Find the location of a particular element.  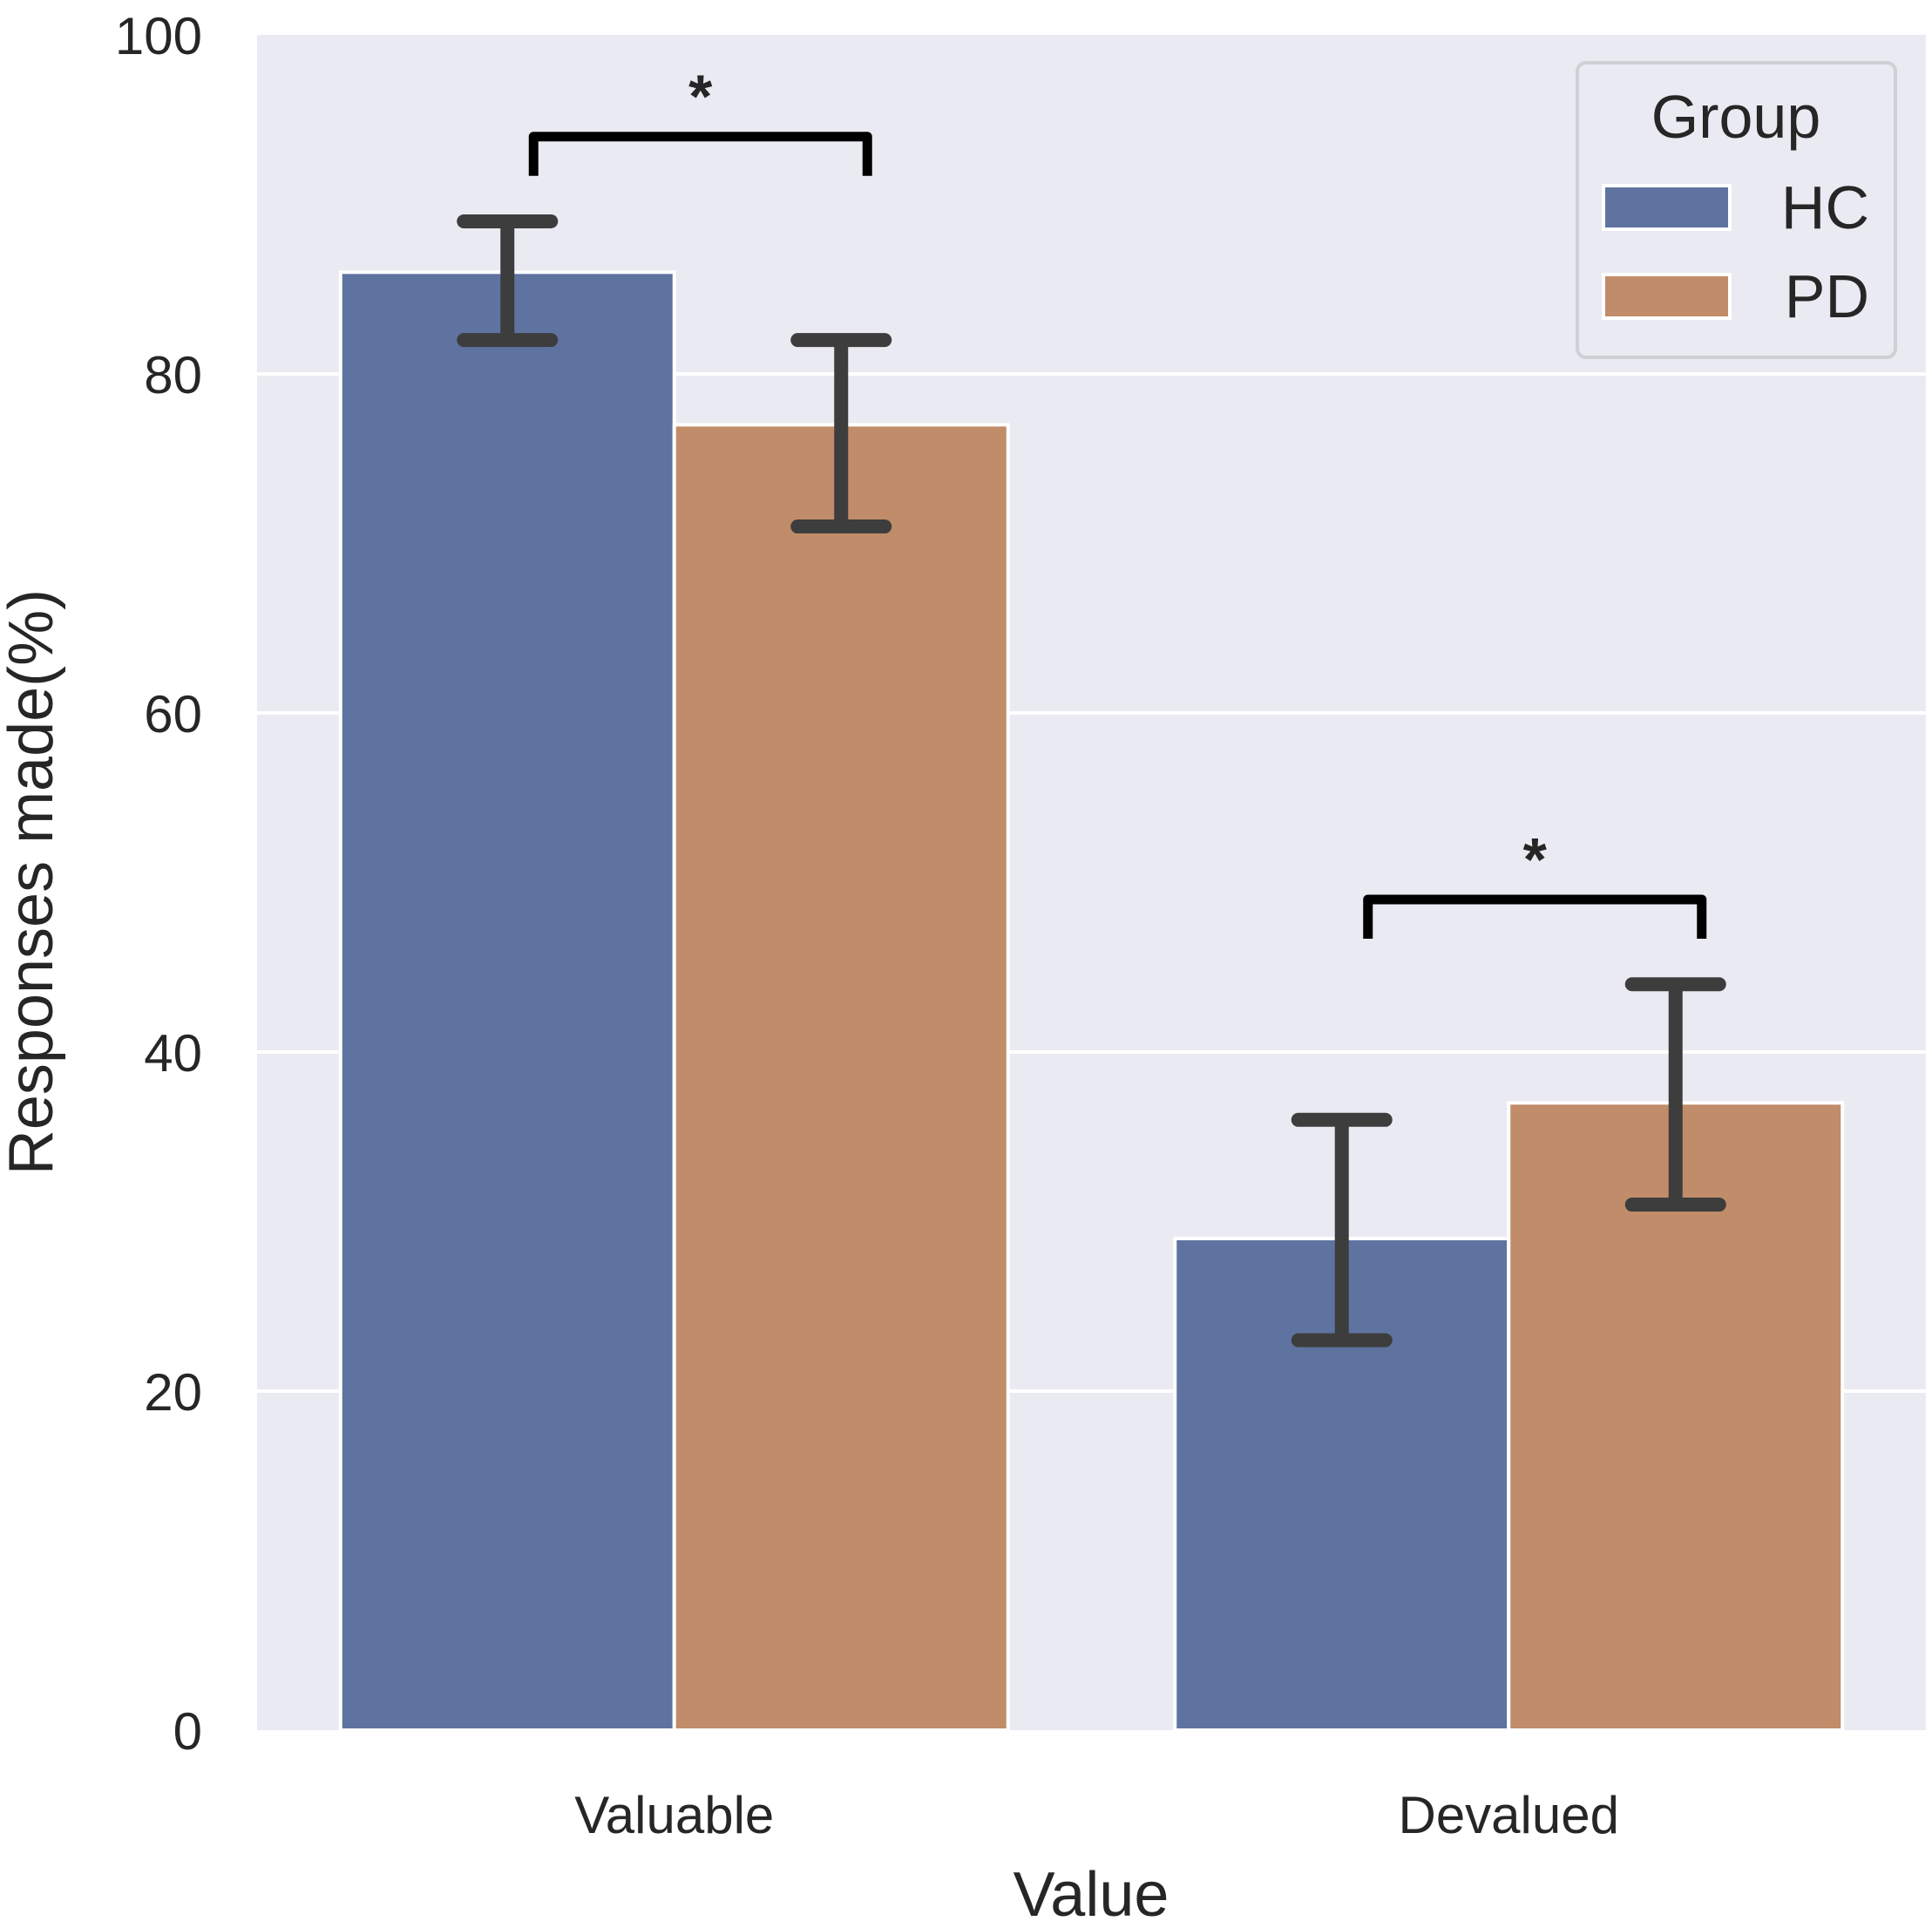

x-axis-ticks: Valuable Devalued is located at coordinates (1097, 1815).